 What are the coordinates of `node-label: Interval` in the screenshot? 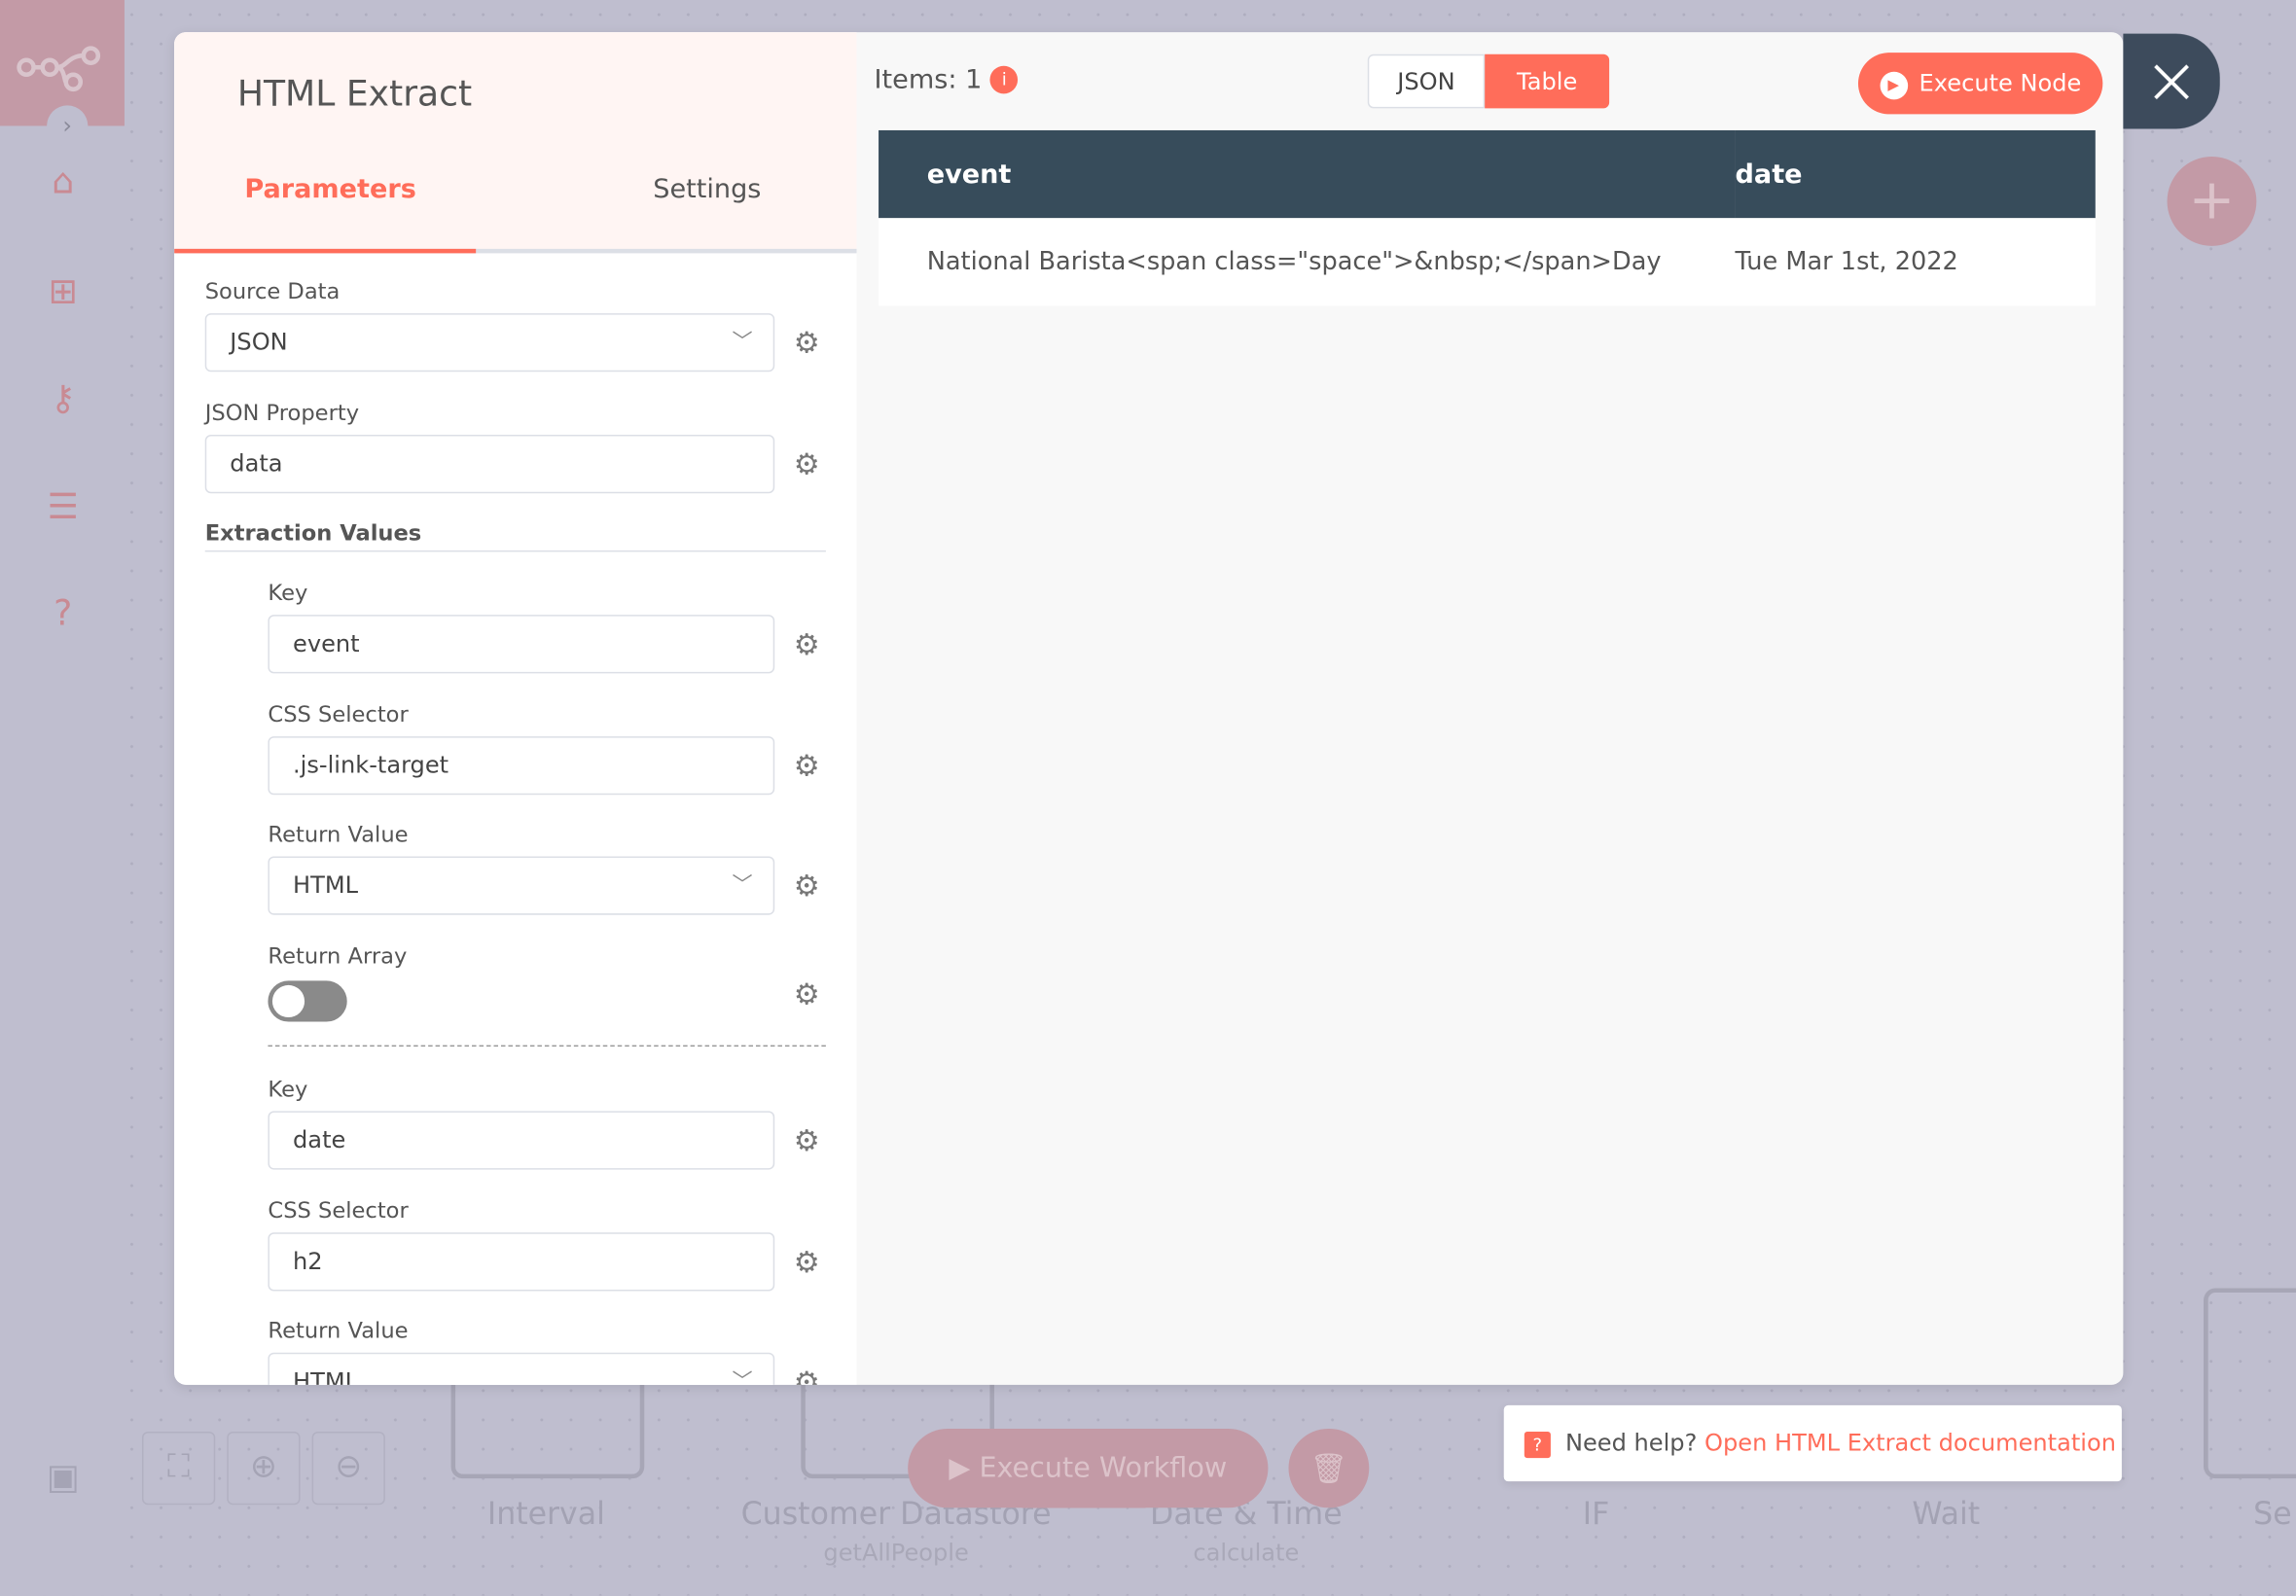 It's located at (545, 1514).